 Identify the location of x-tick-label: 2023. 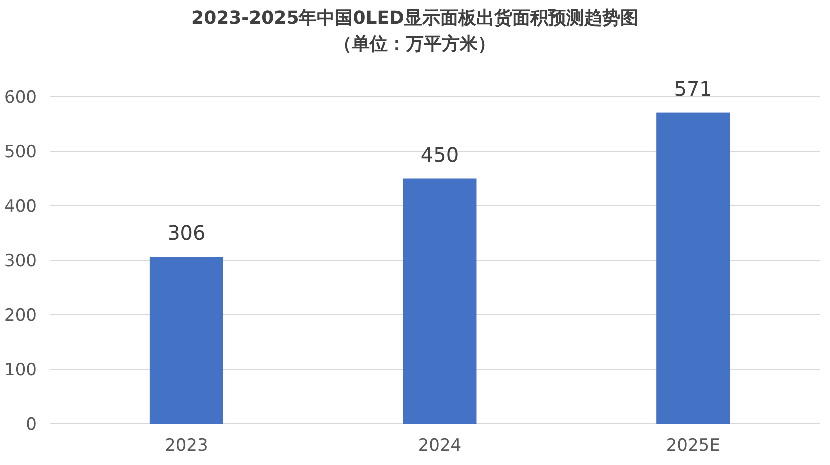
(186, 446).